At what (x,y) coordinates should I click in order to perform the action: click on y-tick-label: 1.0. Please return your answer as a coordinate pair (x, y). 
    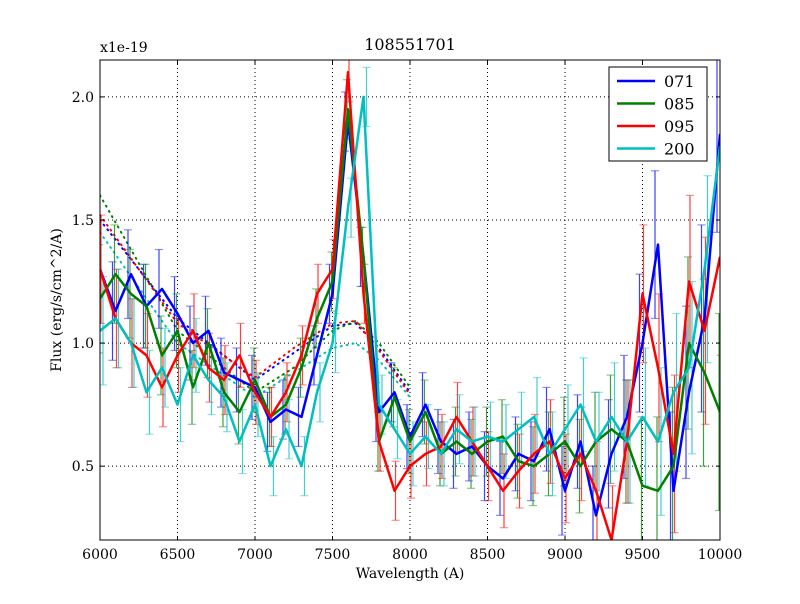
    Looking at the image, I should click on (83, 344).